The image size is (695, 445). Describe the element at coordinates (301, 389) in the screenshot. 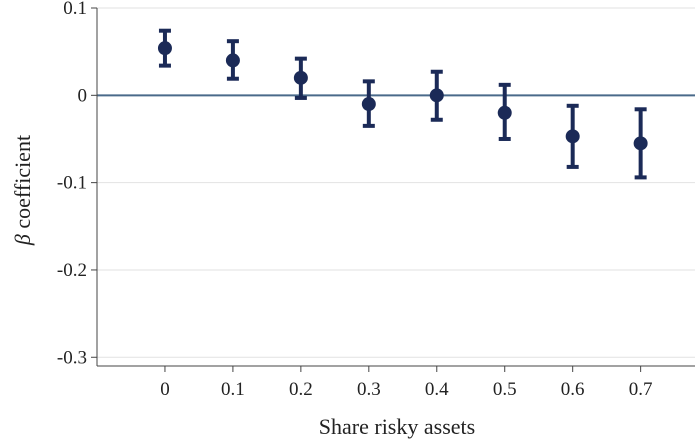

I see `x-tick-label: 0.2` at that location.